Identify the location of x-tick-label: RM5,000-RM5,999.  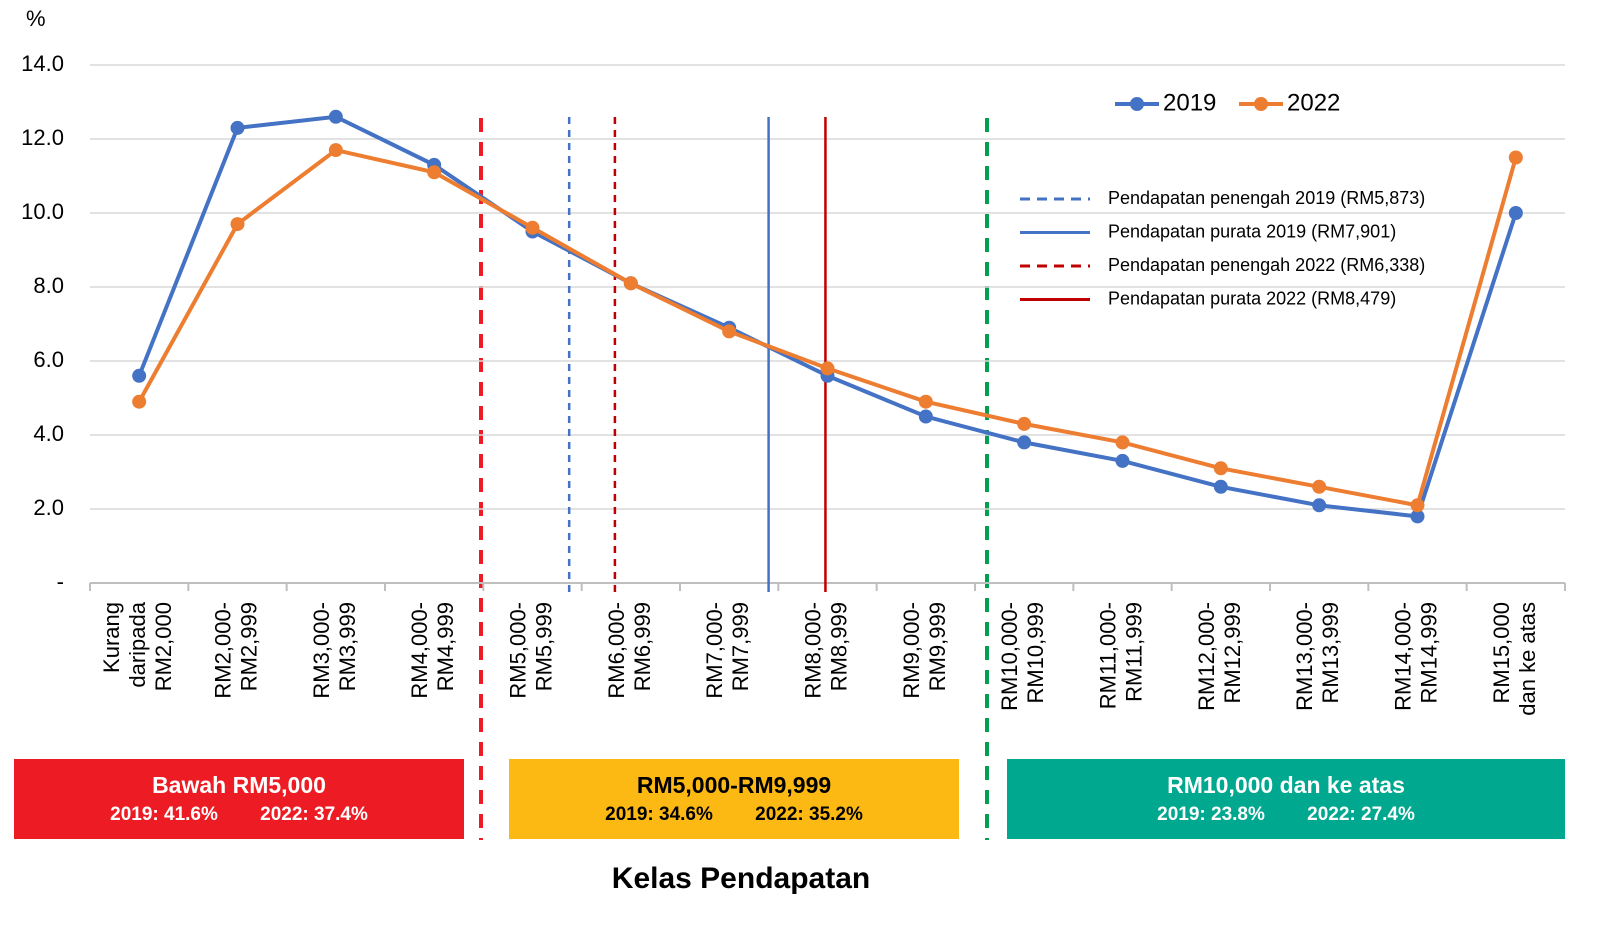
(530, 650).